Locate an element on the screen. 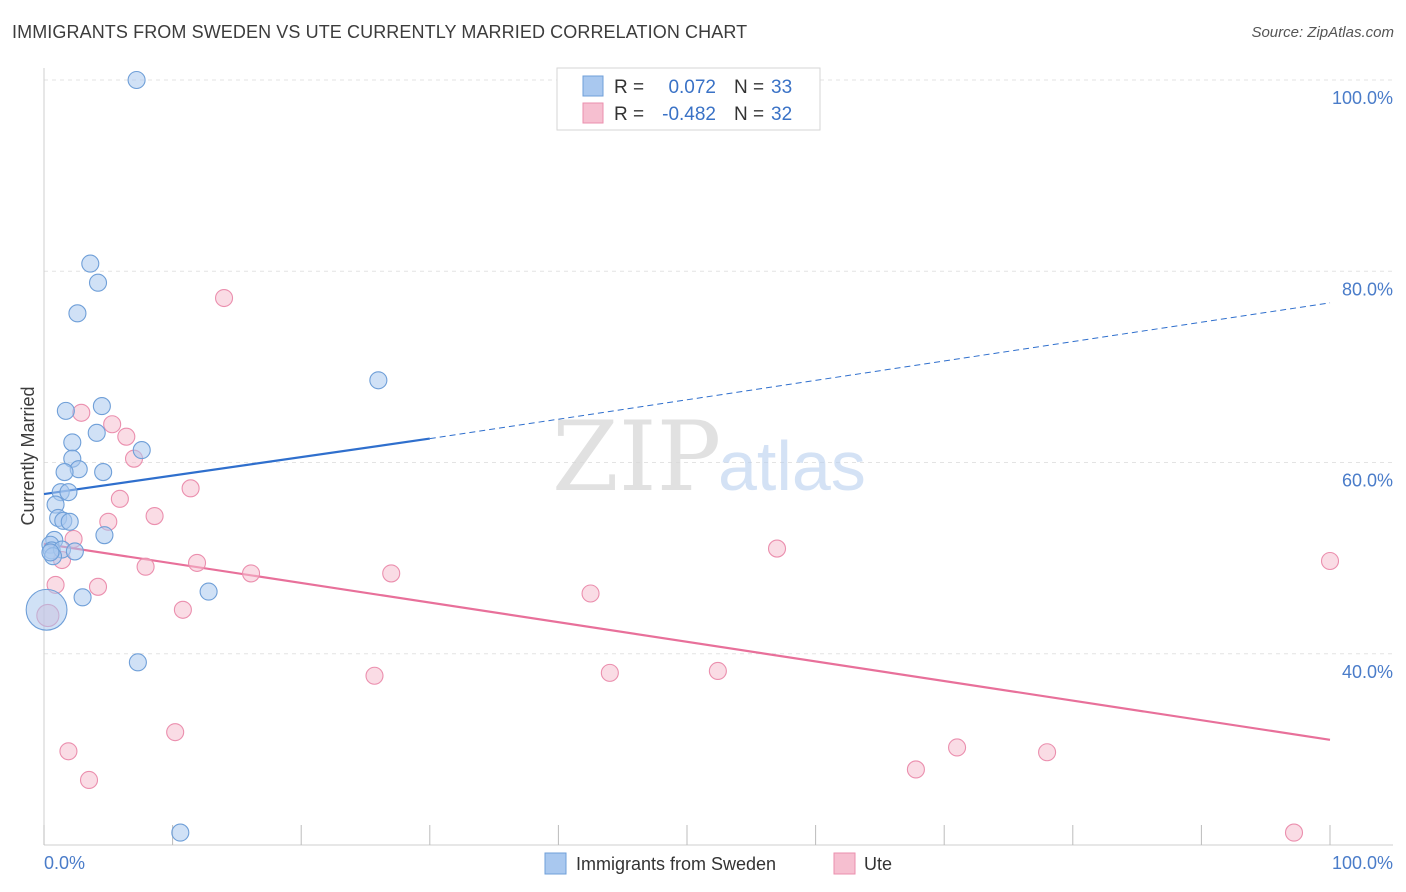 This screenshot has width=1406, height=892. legend-n-label-0: N = is located at coordinates (749, 87).